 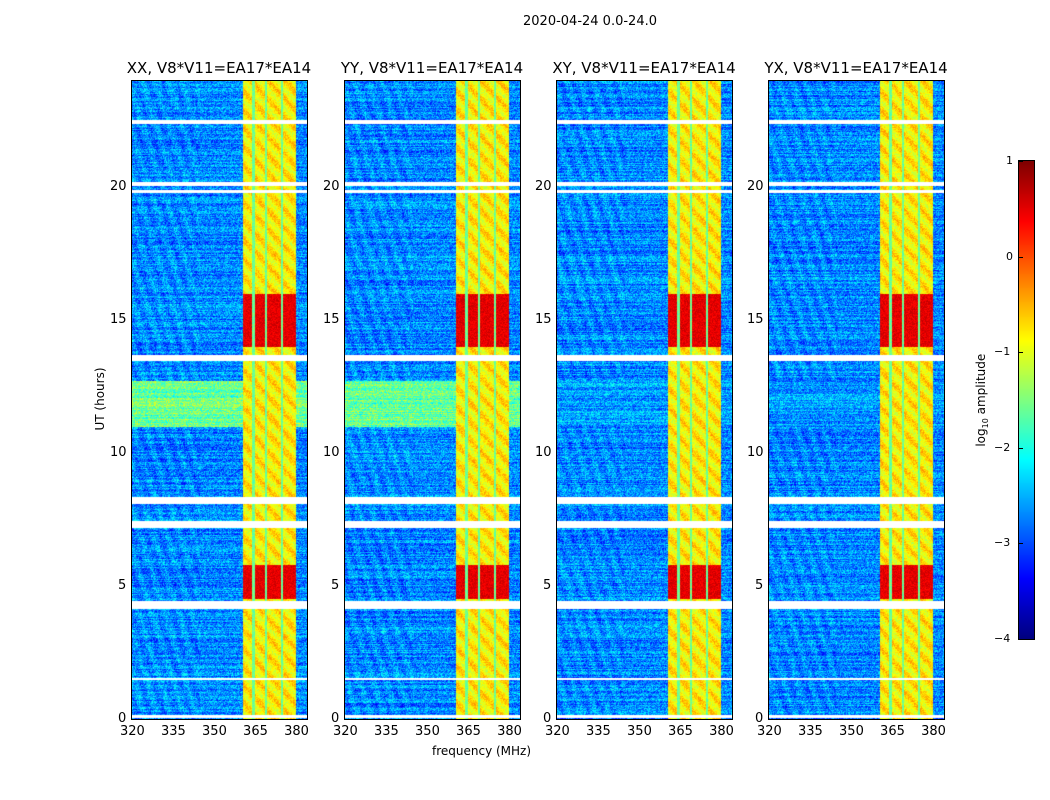 What do you see at coordinates (1002, 447) in the screenshot?
I see `colorbar-tick-label: −2` at bounding box center [1002, 447].